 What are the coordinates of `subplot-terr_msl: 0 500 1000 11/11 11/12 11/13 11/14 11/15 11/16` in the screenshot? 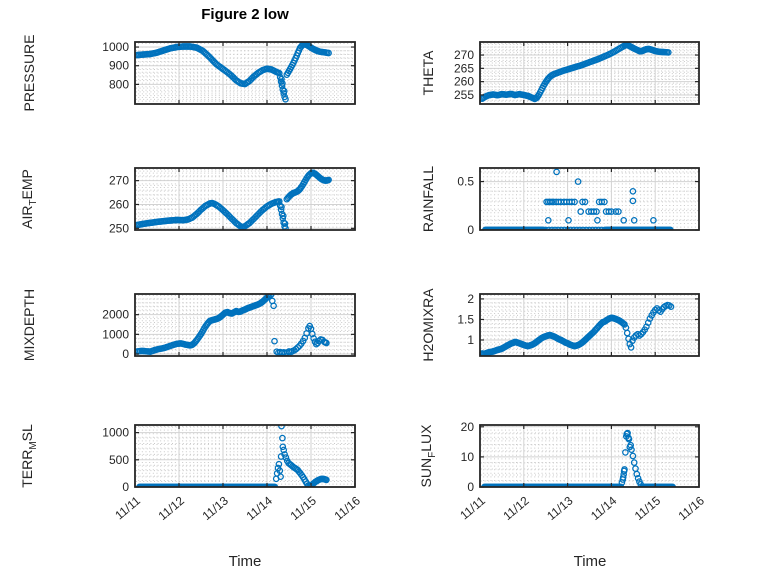 It's located at (233, 473).